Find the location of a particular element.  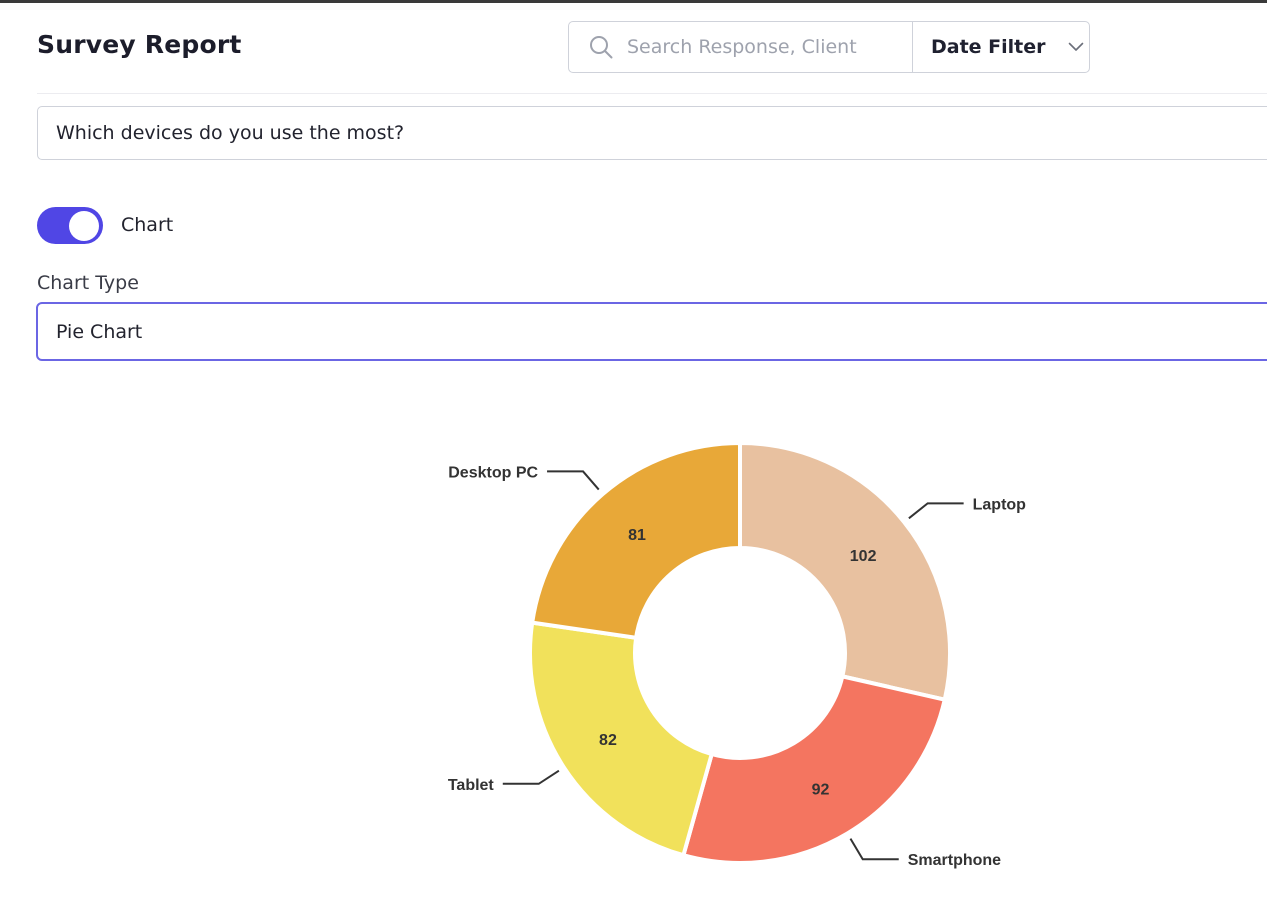

category-label-laptop: Laptop is located at coordinates (1000, 504).